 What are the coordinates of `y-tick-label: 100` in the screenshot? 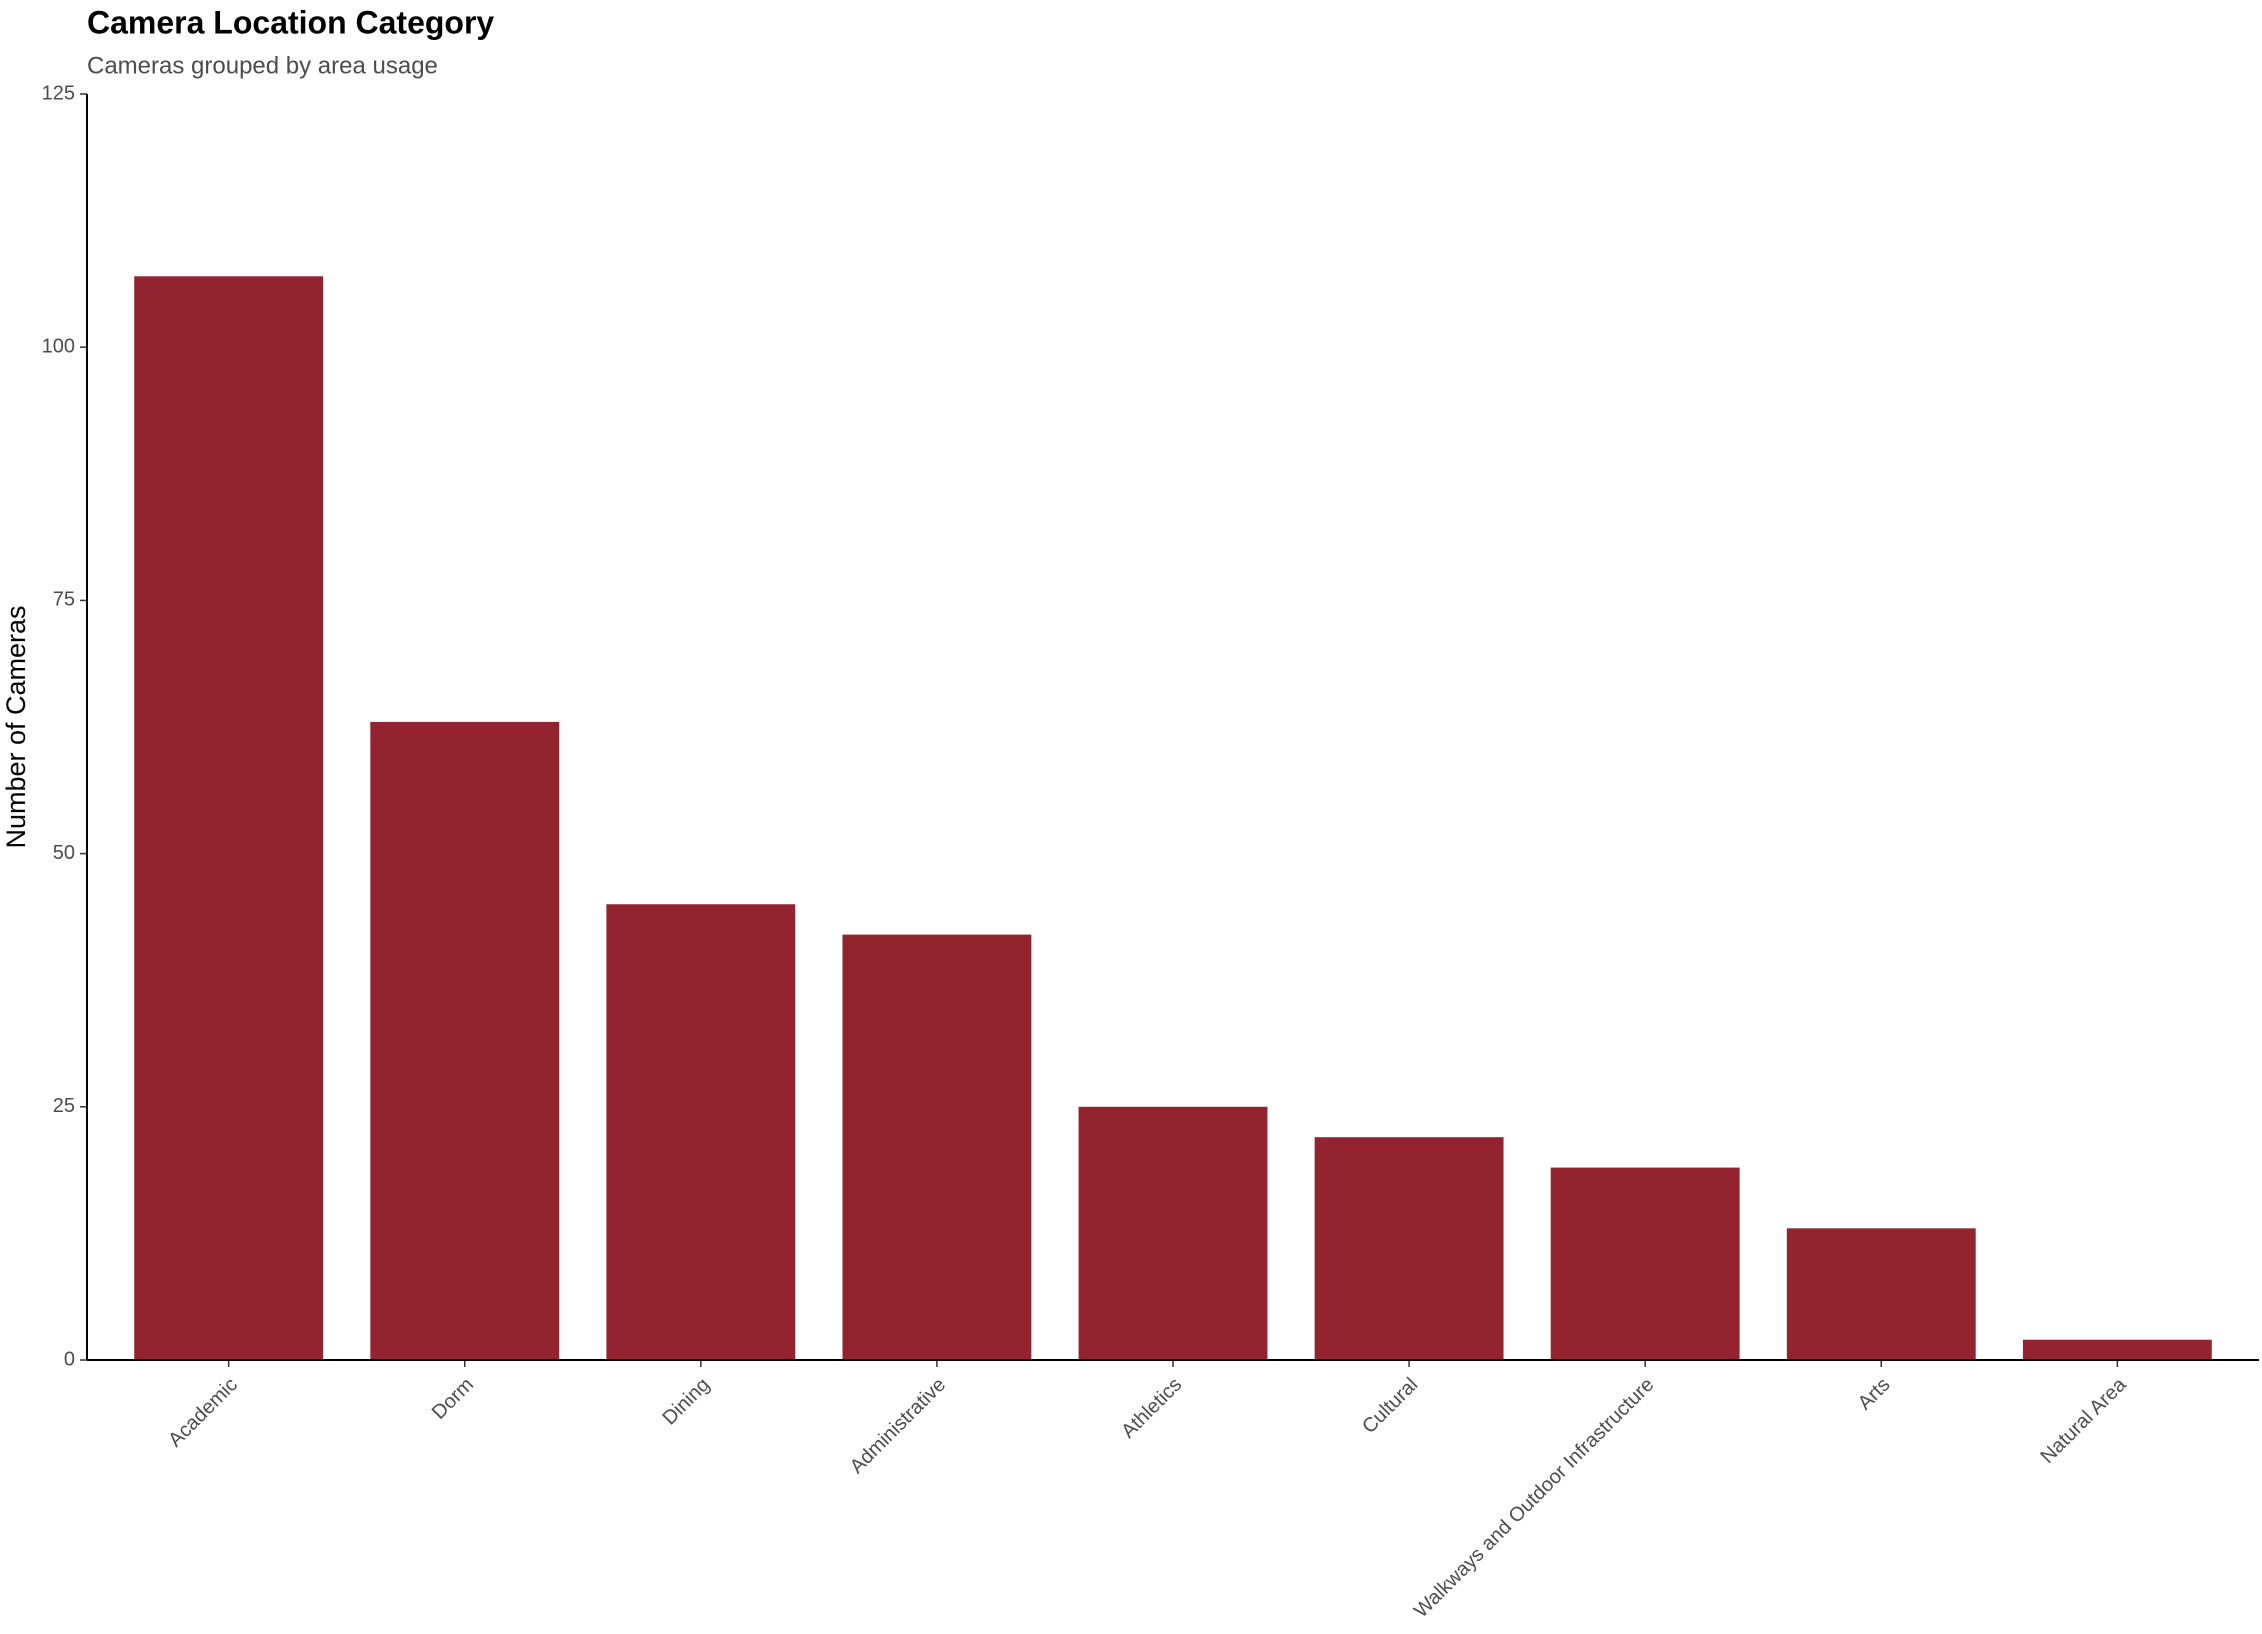 It's located at (58, 346).